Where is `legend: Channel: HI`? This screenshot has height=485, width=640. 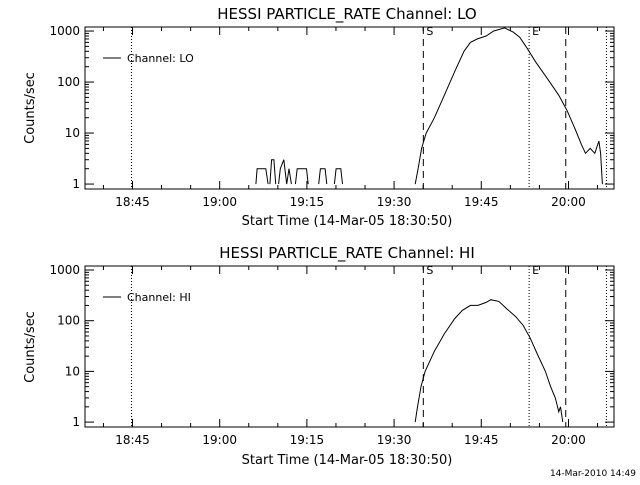 legend: Channel: HI is located at coordinates (147, 297).